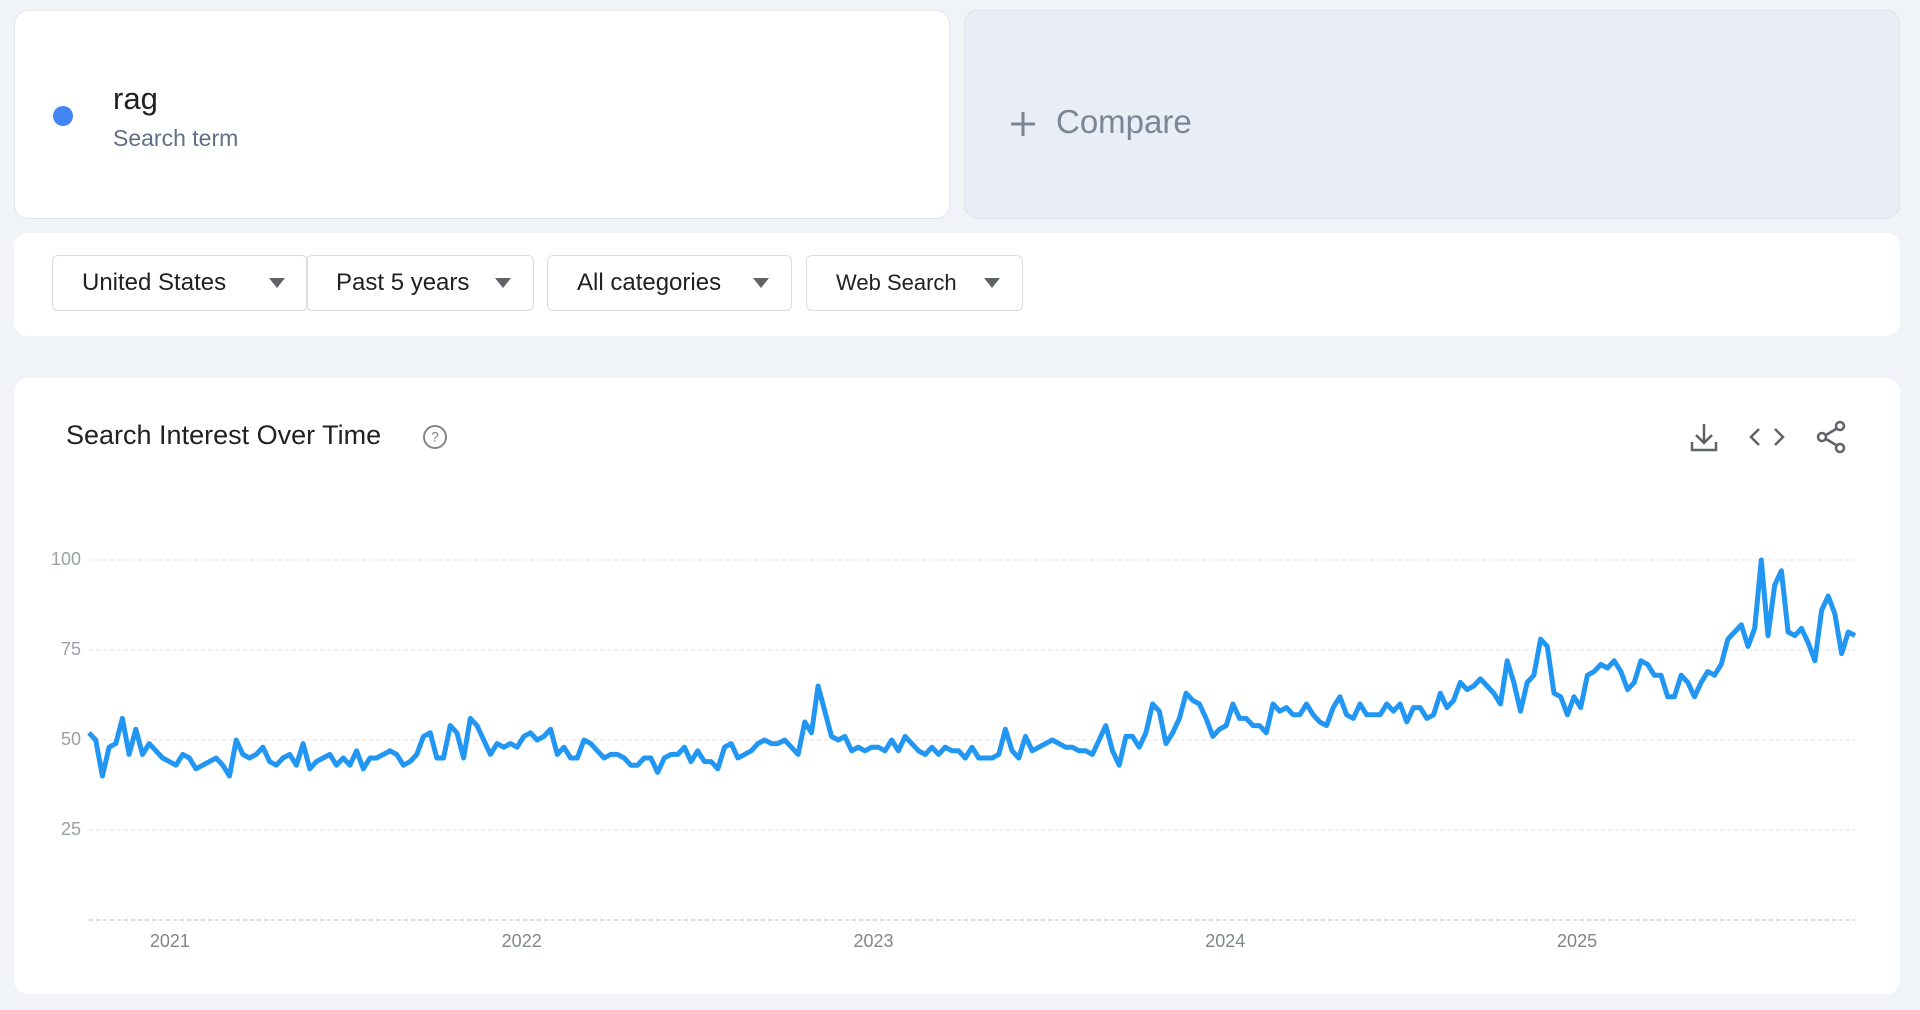 This screenshot has height=1010, width=1920. What do you see at coordinates (63, 116) in the screenshot?
I see `term-dot` at bounding box center [63, 116].